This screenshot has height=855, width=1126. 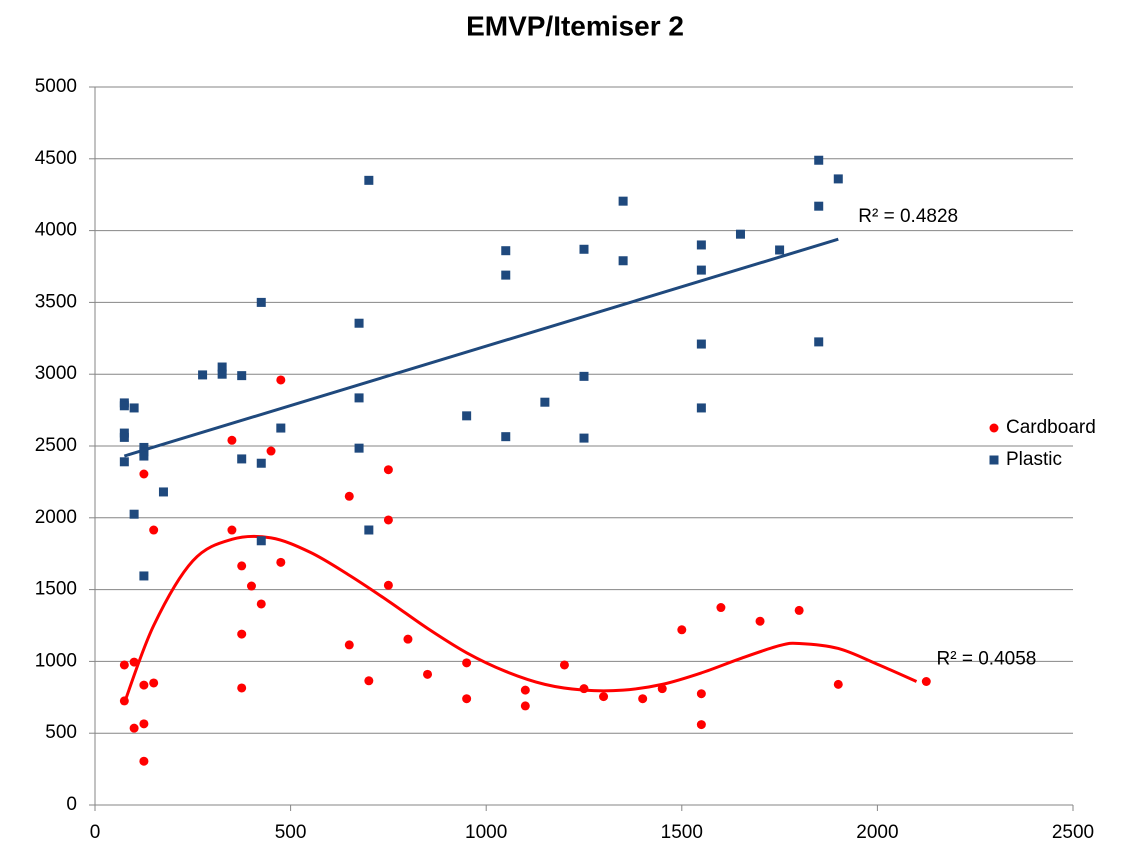 What do you see at coordinates (71, 804) in the screenshot?
I see `y-tick-label: 0` at bounding box center [71, 804].